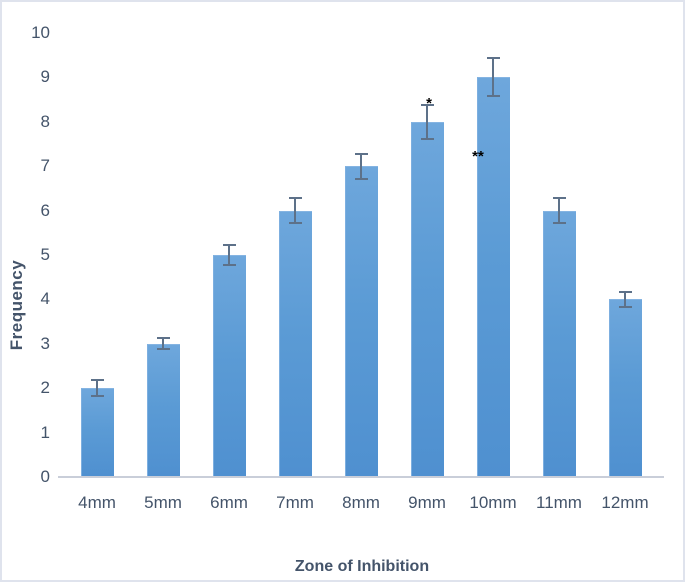 This screenshot has height=582, width=685. Describe the element at coordinates (229, 365) in the screenshot. I see `bar-6mm` at that location.